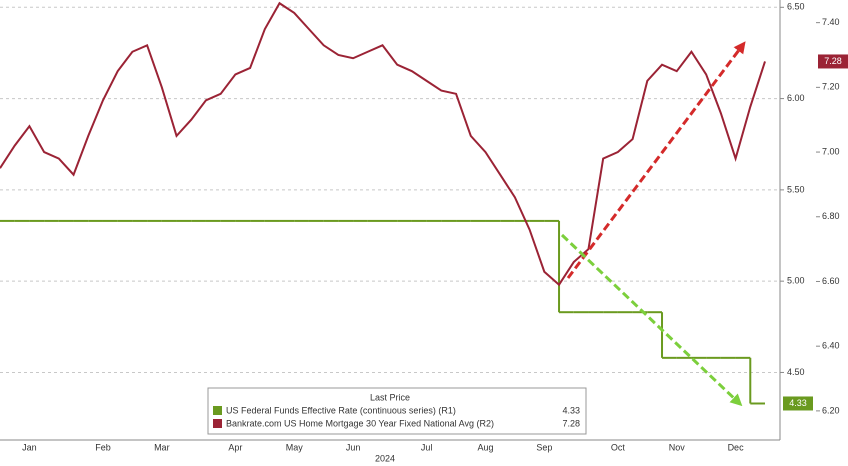  What do you see at coordinates (796, 7) in the screenshot?
I see `y-tick-label: 6.50` at bounding box center [796, 7].